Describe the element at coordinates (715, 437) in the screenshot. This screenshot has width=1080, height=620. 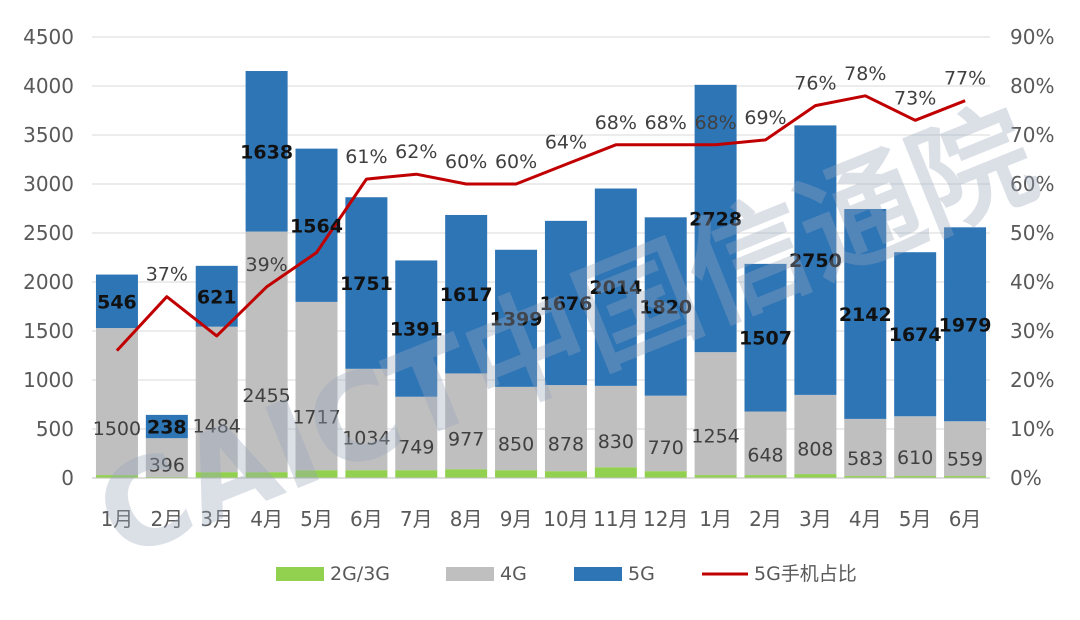
I see `label-4g-12: 1254` at that location.